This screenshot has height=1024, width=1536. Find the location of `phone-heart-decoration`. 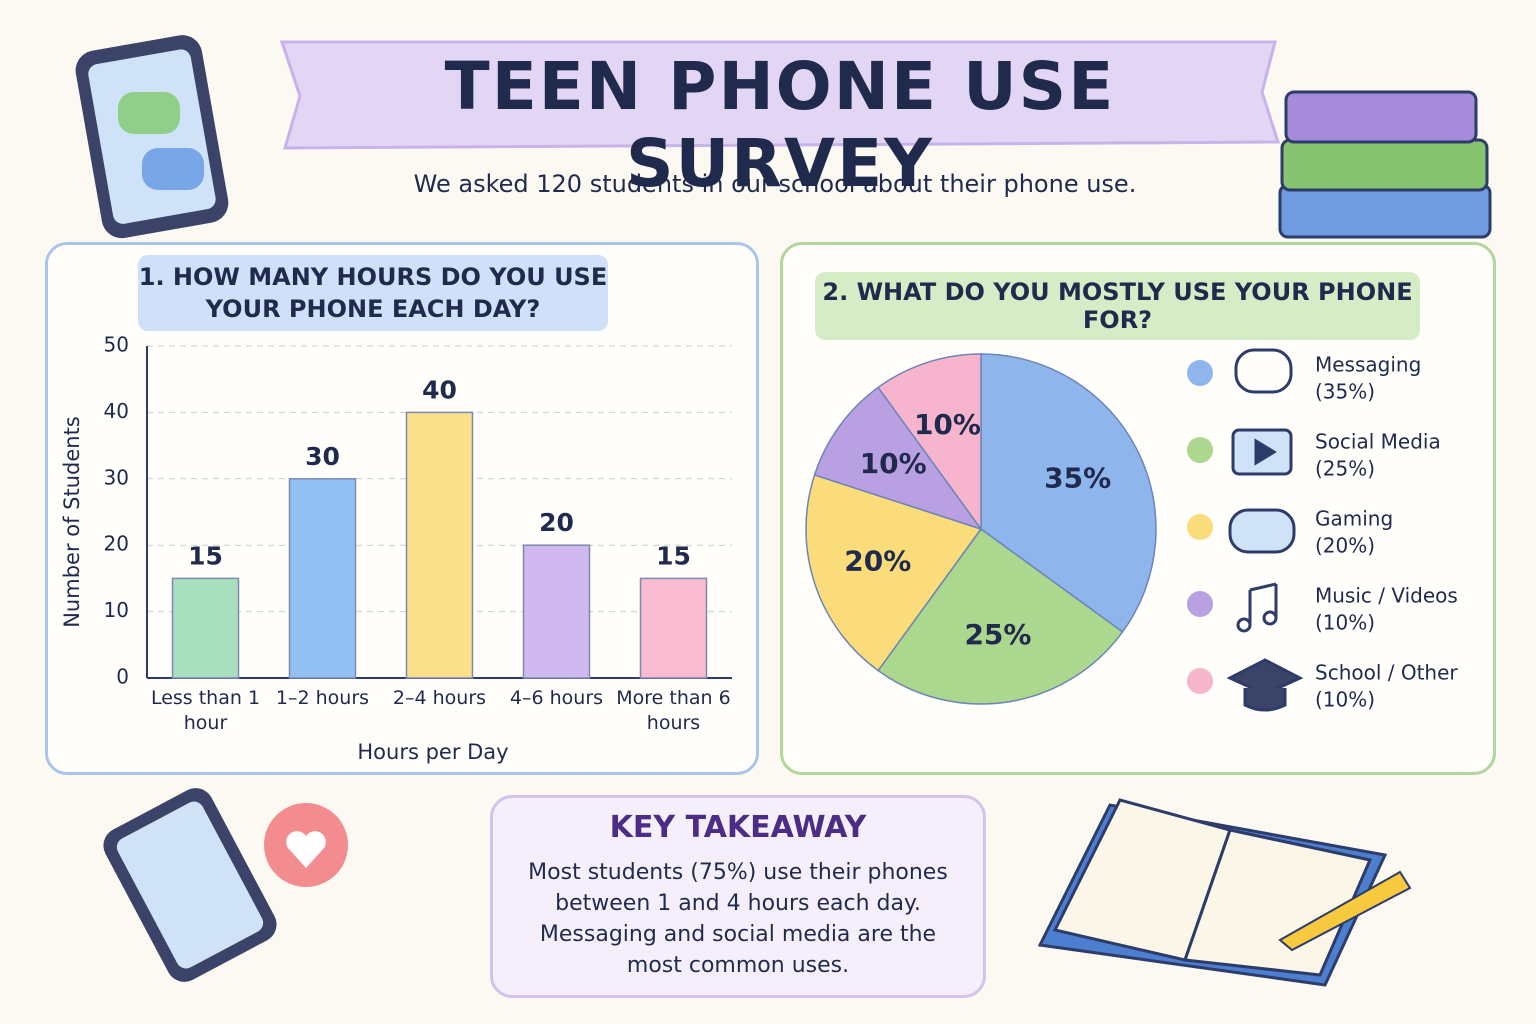

phone-heart-decoration is located at coordinates (225, 885).